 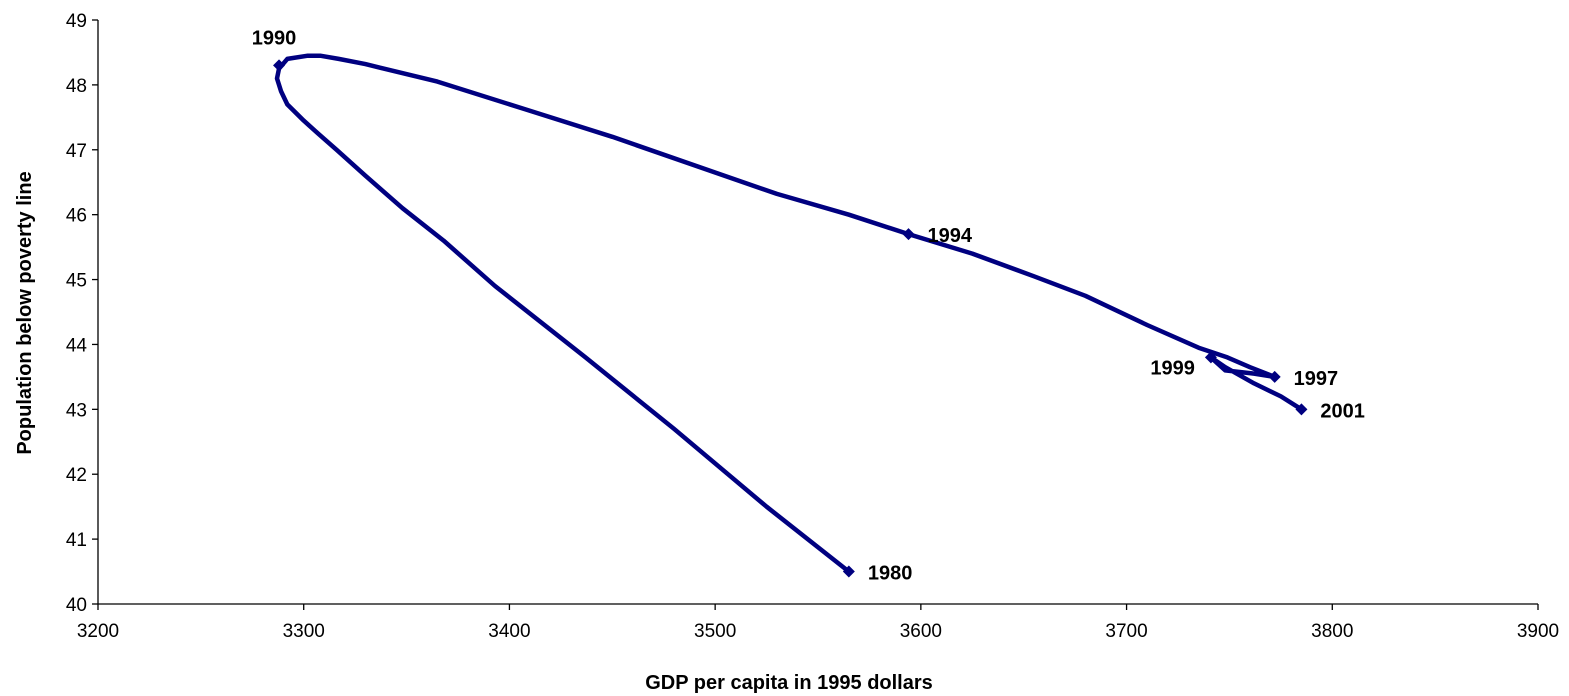 I want to click on x-tick-label: 3600, so click(x=921, y=631).